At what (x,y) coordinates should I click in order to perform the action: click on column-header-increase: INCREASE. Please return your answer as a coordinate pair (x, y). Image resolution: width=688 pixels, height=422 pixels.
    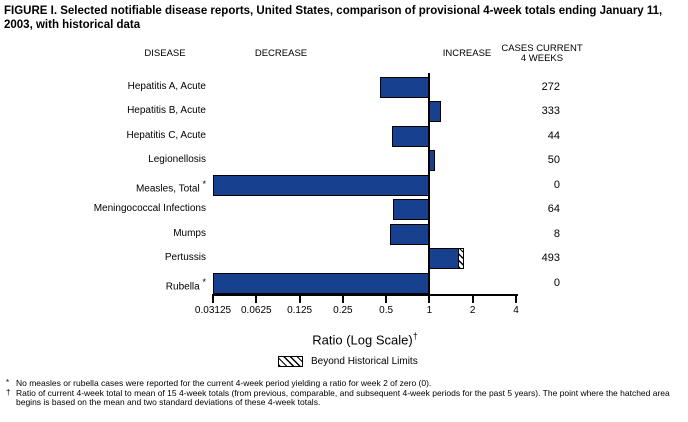
    Looking at the image, I should click on (467, 53).